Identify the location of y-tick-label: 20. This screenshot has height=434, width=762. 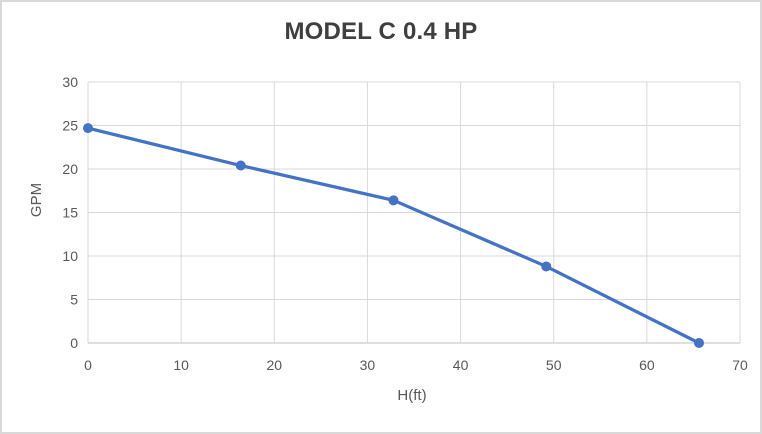
(70, 169).